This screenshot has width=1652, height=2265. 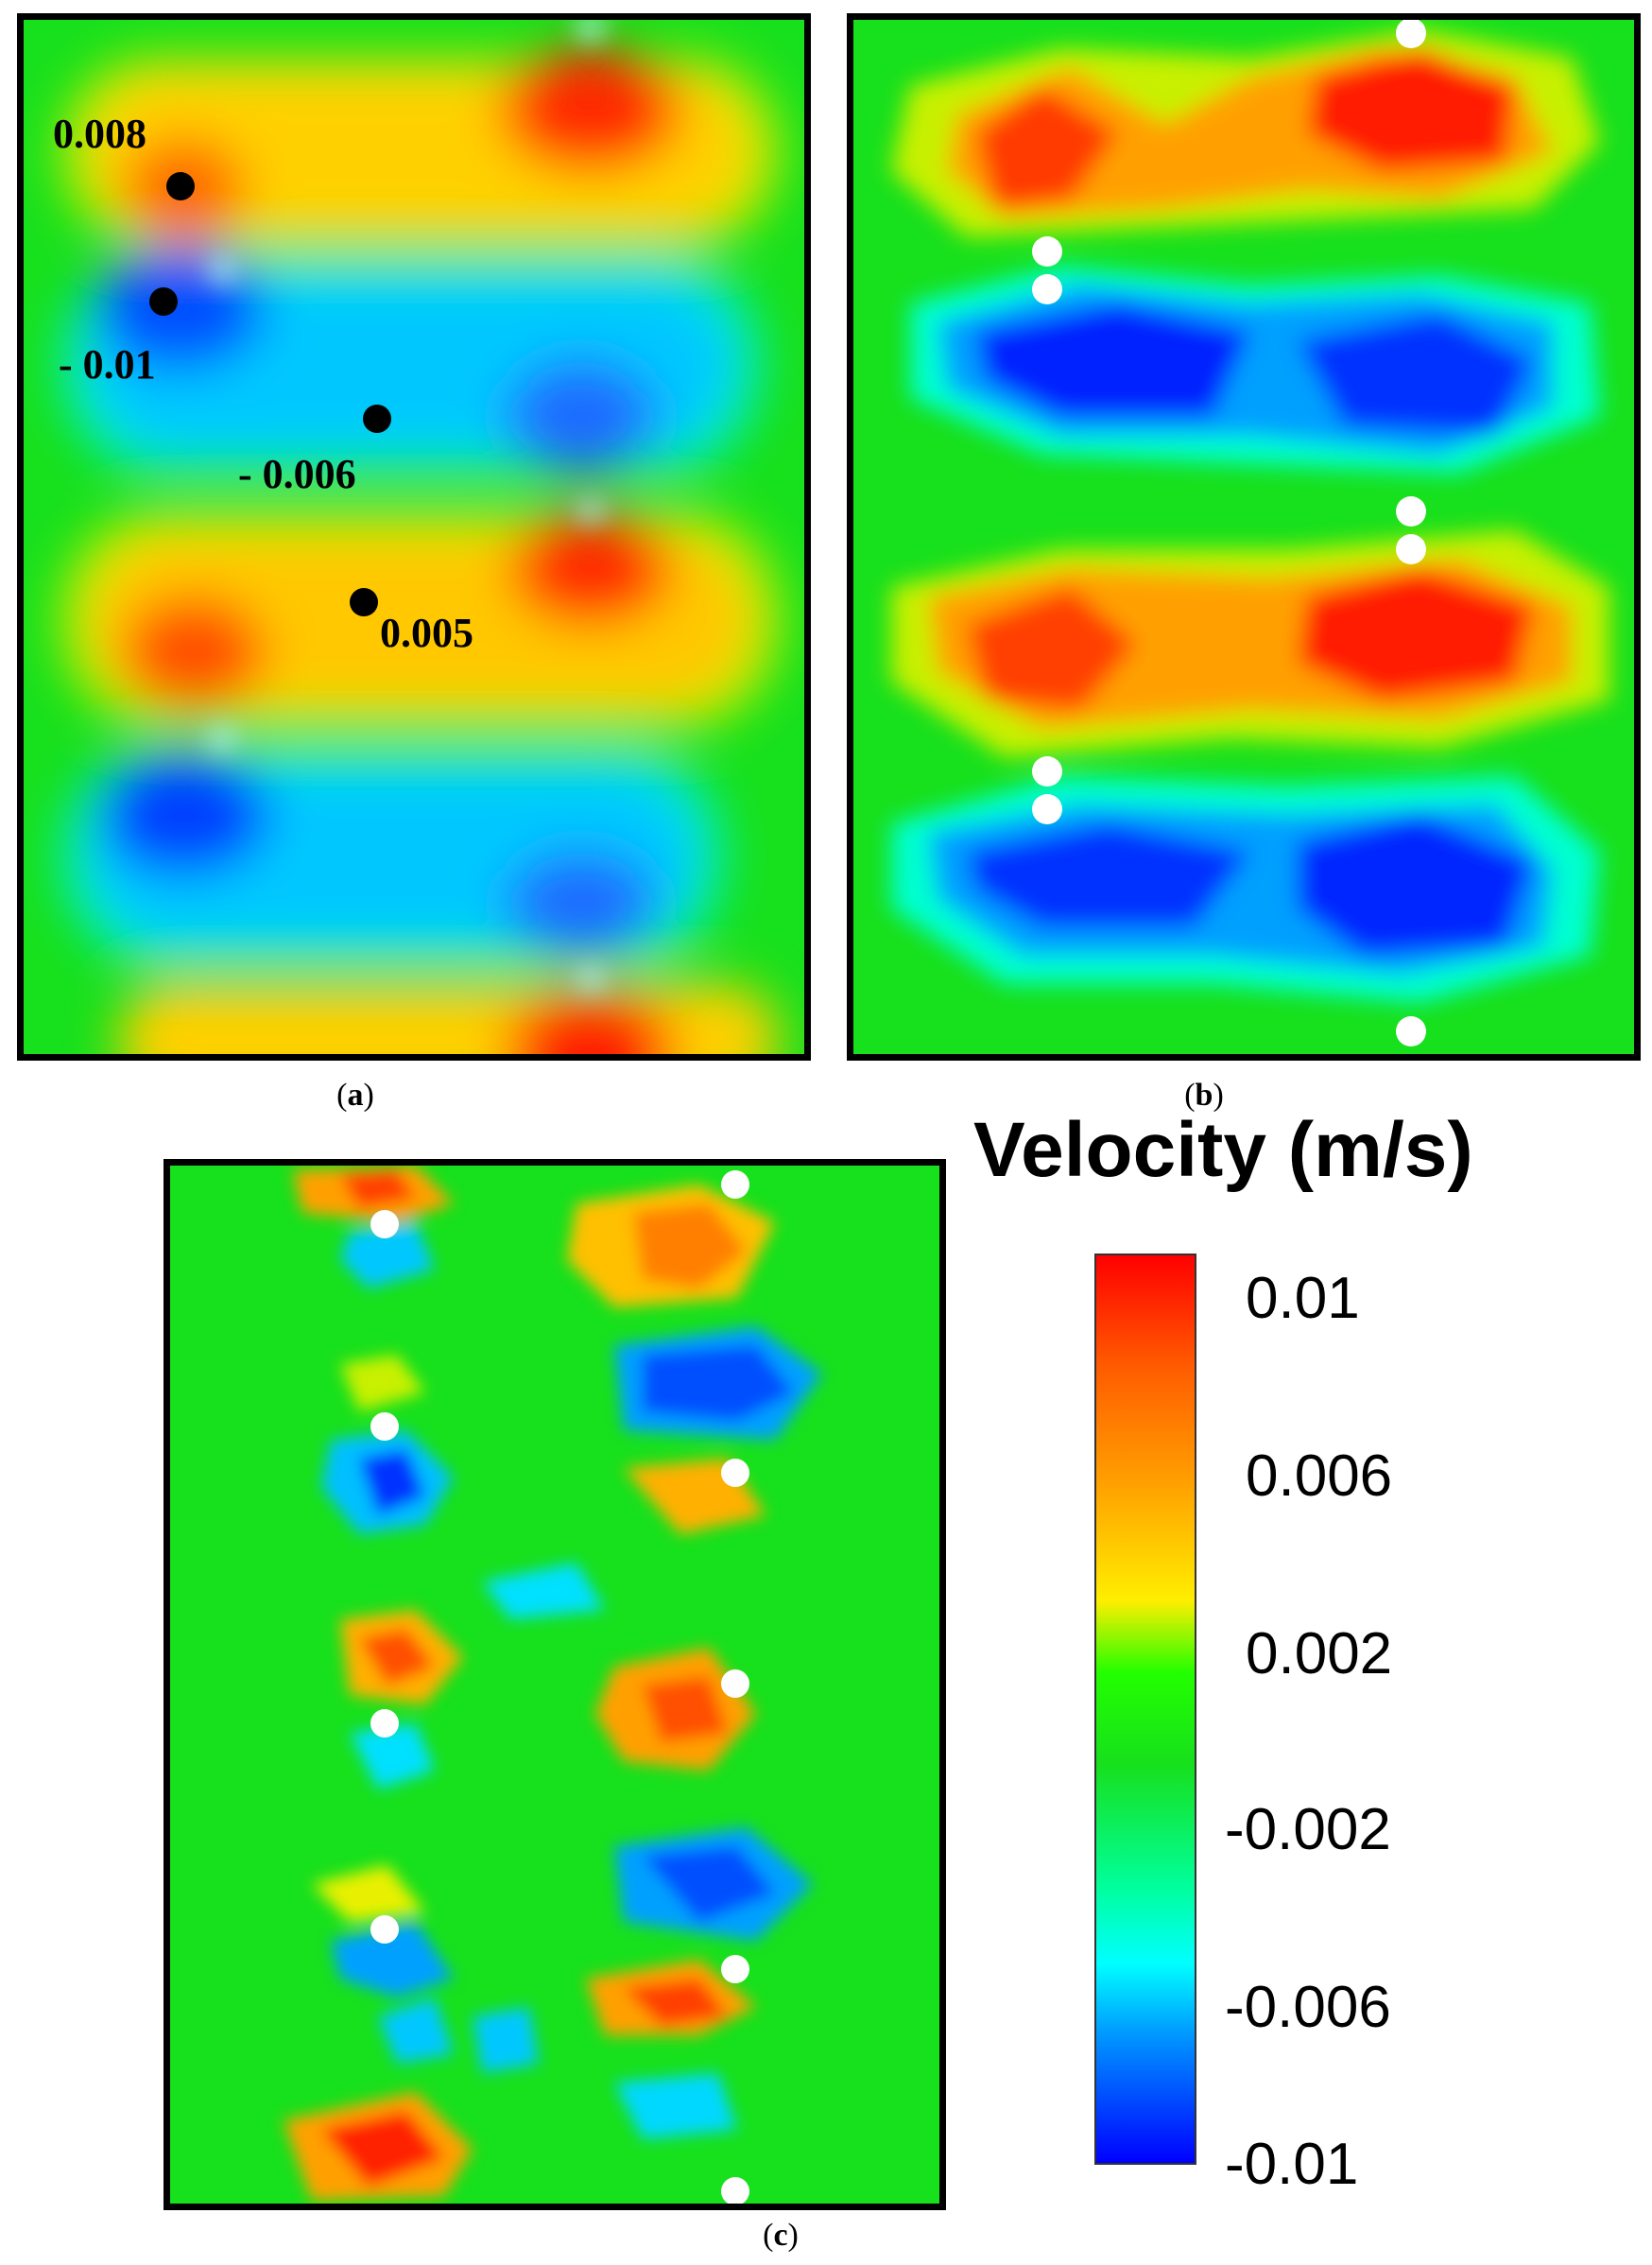 I want to click on colorbar-tick-4: -0.006, so click(x=1308, y=2007).